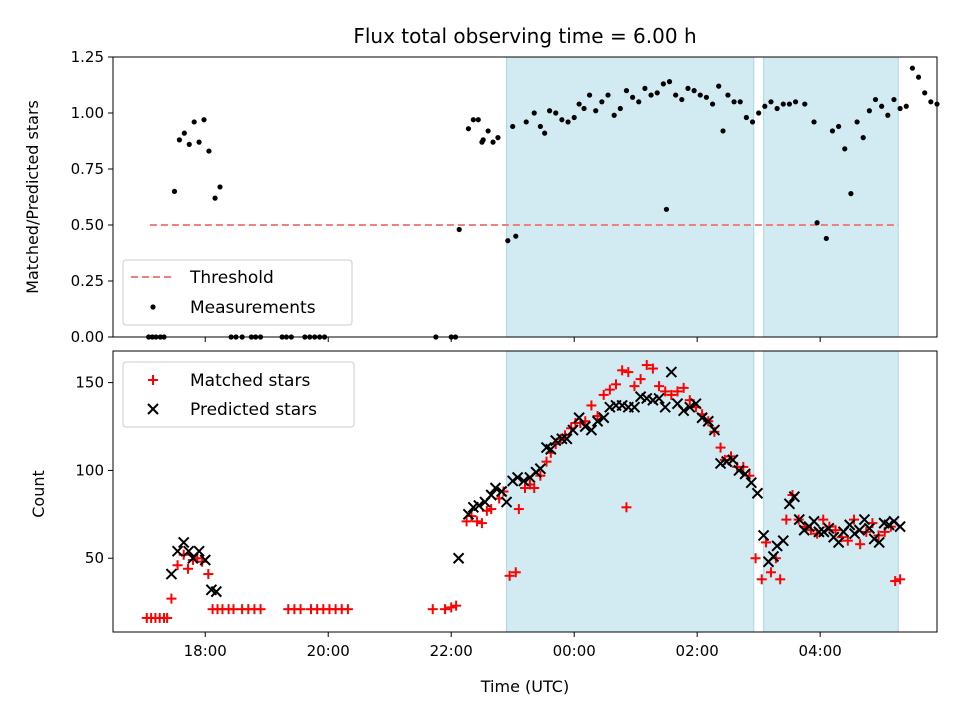  What do you see at coordinates (87, 337) in the screenshot?
I see `y-tick-label: 0.00` at bounding box center [87, 337].